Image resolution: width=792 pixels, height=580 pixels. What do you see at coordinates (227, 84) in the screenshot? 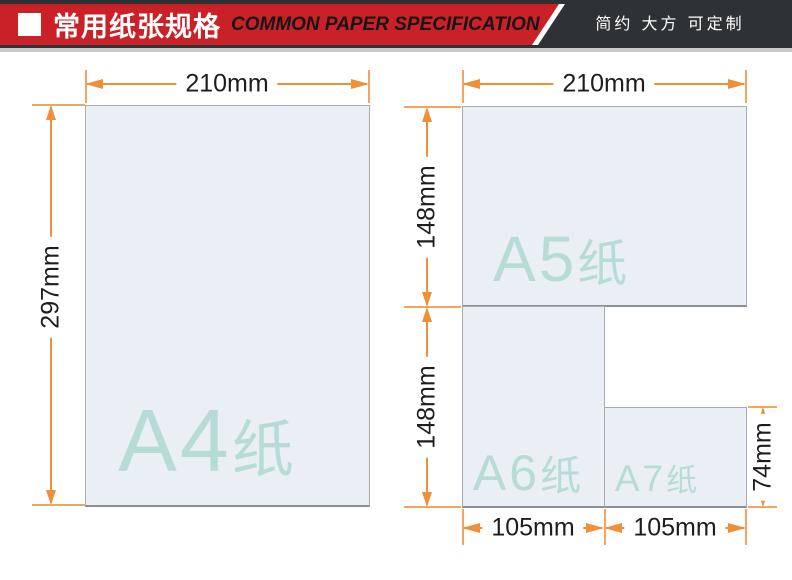
I see `dimension-a4-width-label: 210mm` at bounding box center [227, 84].